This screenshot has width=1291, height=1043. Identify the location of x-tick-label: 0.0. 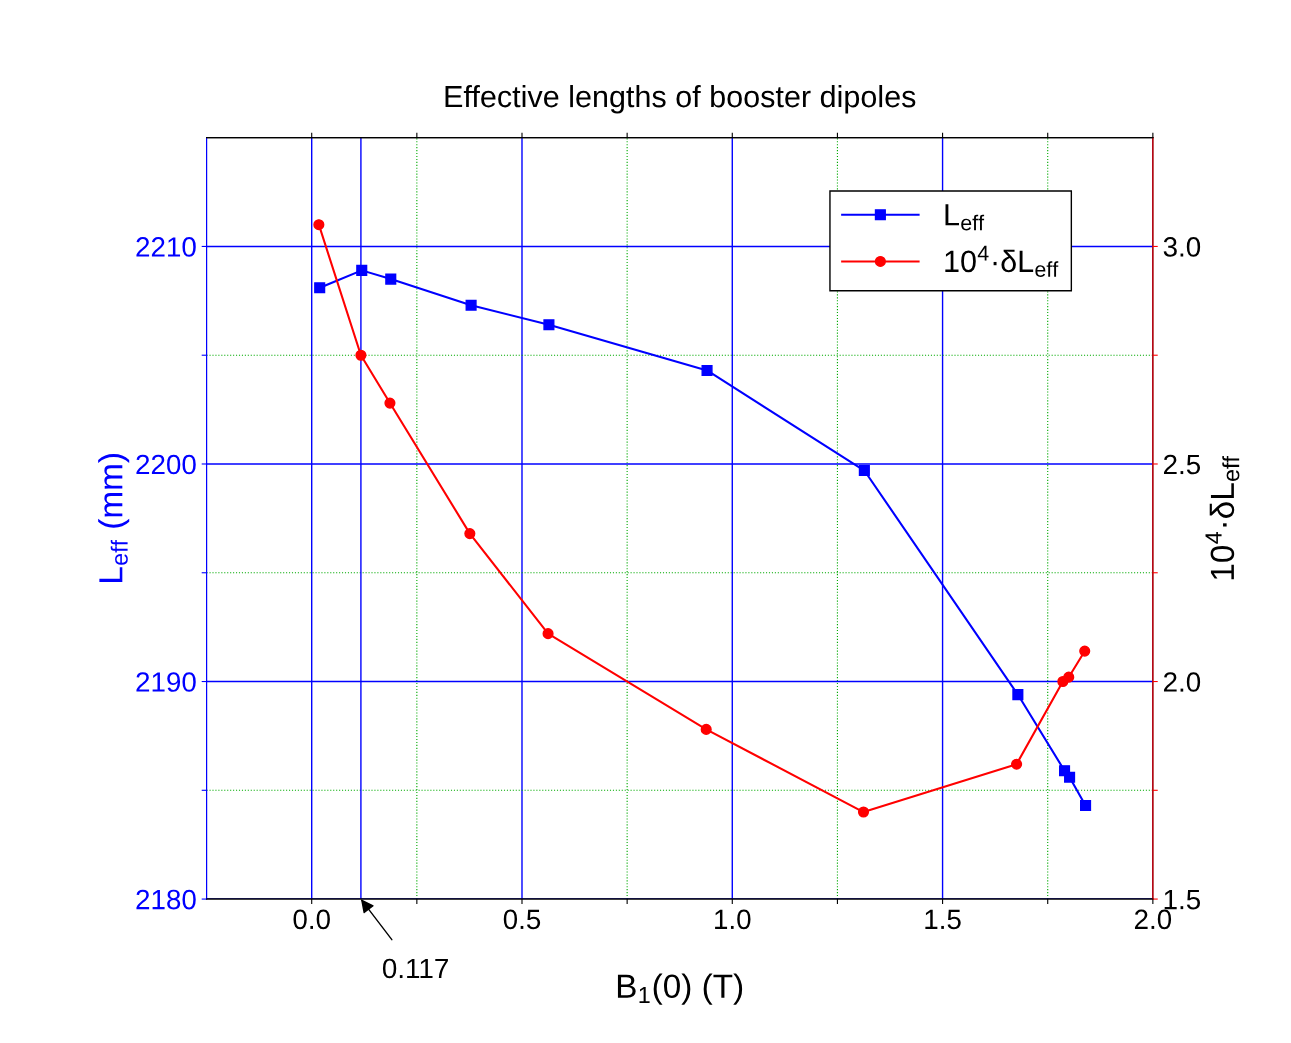
(311, 919).